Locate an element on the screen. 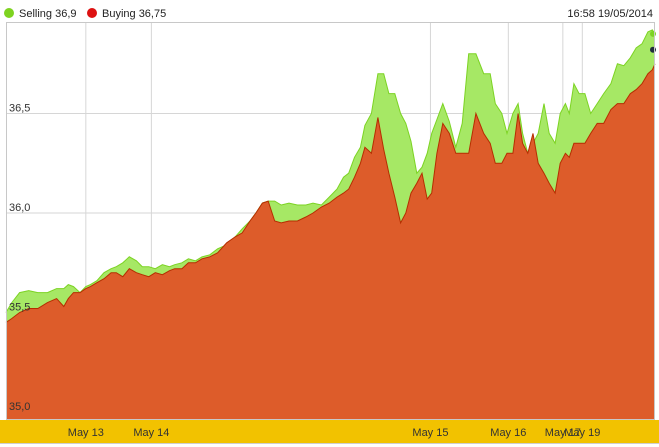  y-tick-label: 35,5 is located at coordinates (19, 308).